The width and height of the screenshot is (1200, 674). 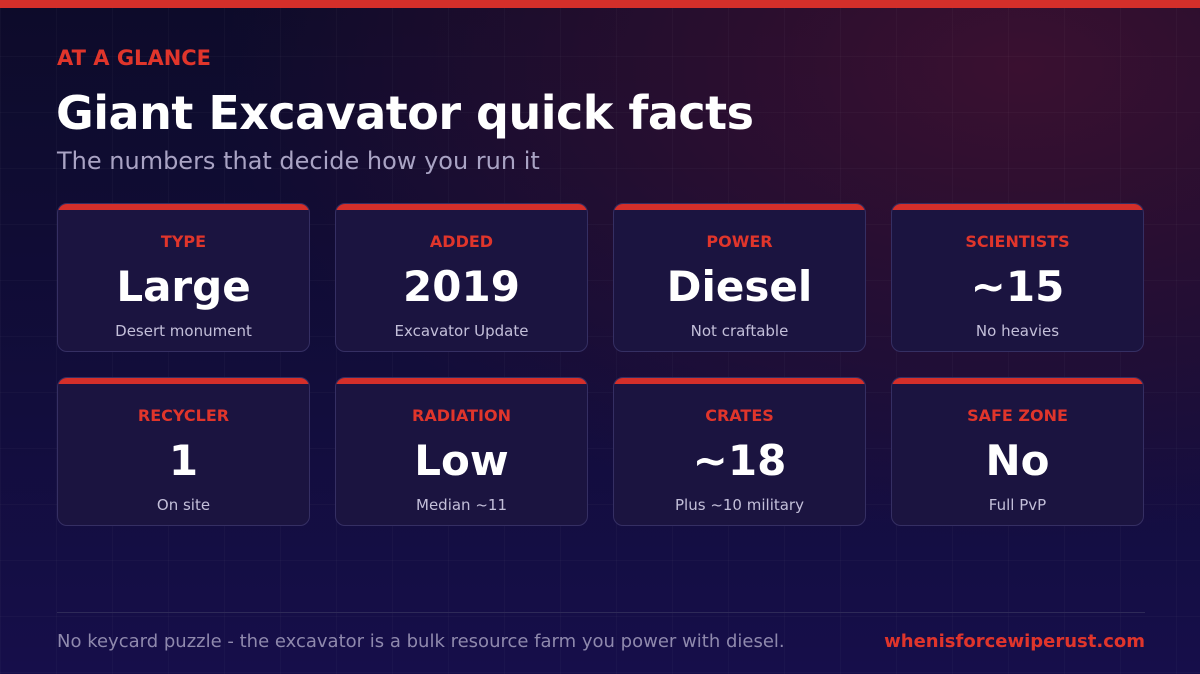 I want to click on eyebrow: AT A GLANCE, so click(x=134, y=58).